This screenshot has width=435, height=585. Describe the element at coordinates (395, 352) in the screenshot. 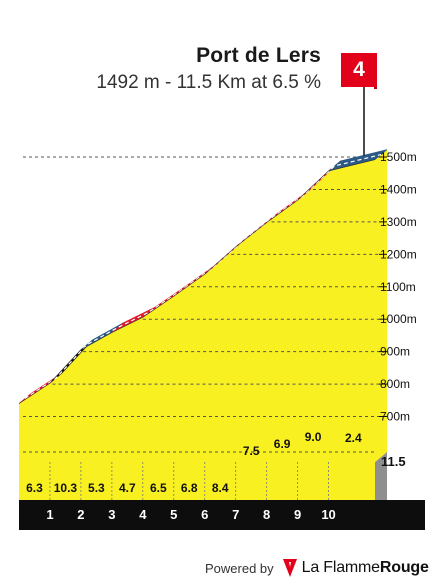

I see `y-tick-label: 900m` at that location.